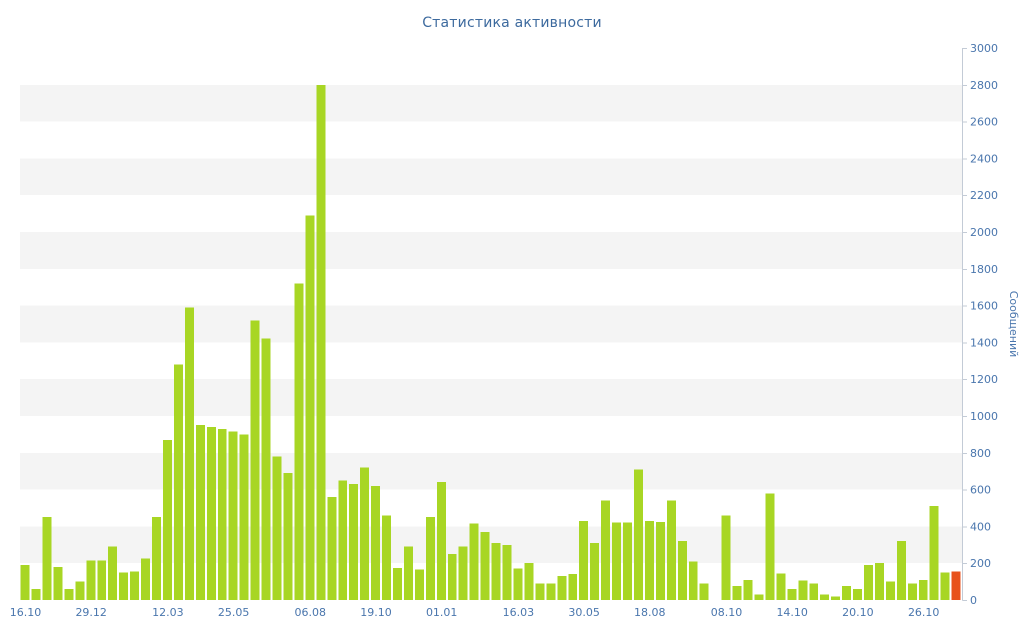  What do you see at coordinates (980, 563) in the screenshot?
I see `y-tick-label: 200` at bounding box center [980, 563].